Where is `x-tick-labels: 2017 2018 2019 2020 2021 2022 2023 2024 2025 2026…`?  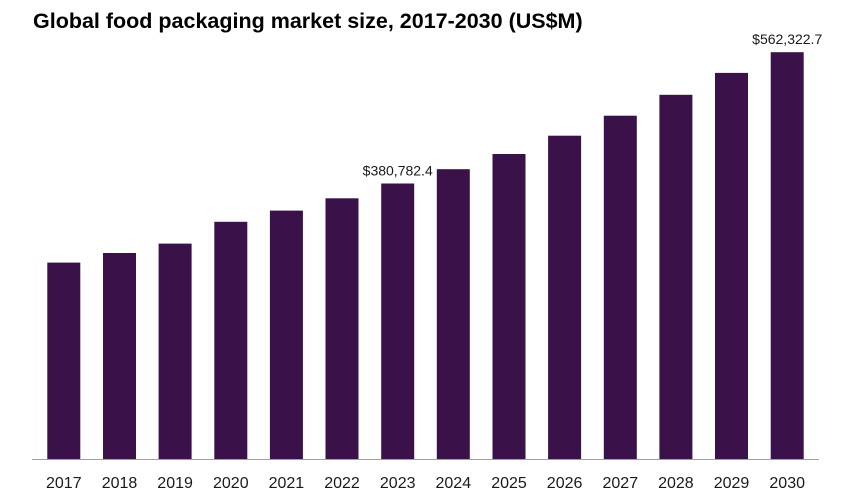
x-tick-labels: 2017 2018 2019 2020 2021 2022 2023 2024 2025 2026… is located at coordinates (425, 483).